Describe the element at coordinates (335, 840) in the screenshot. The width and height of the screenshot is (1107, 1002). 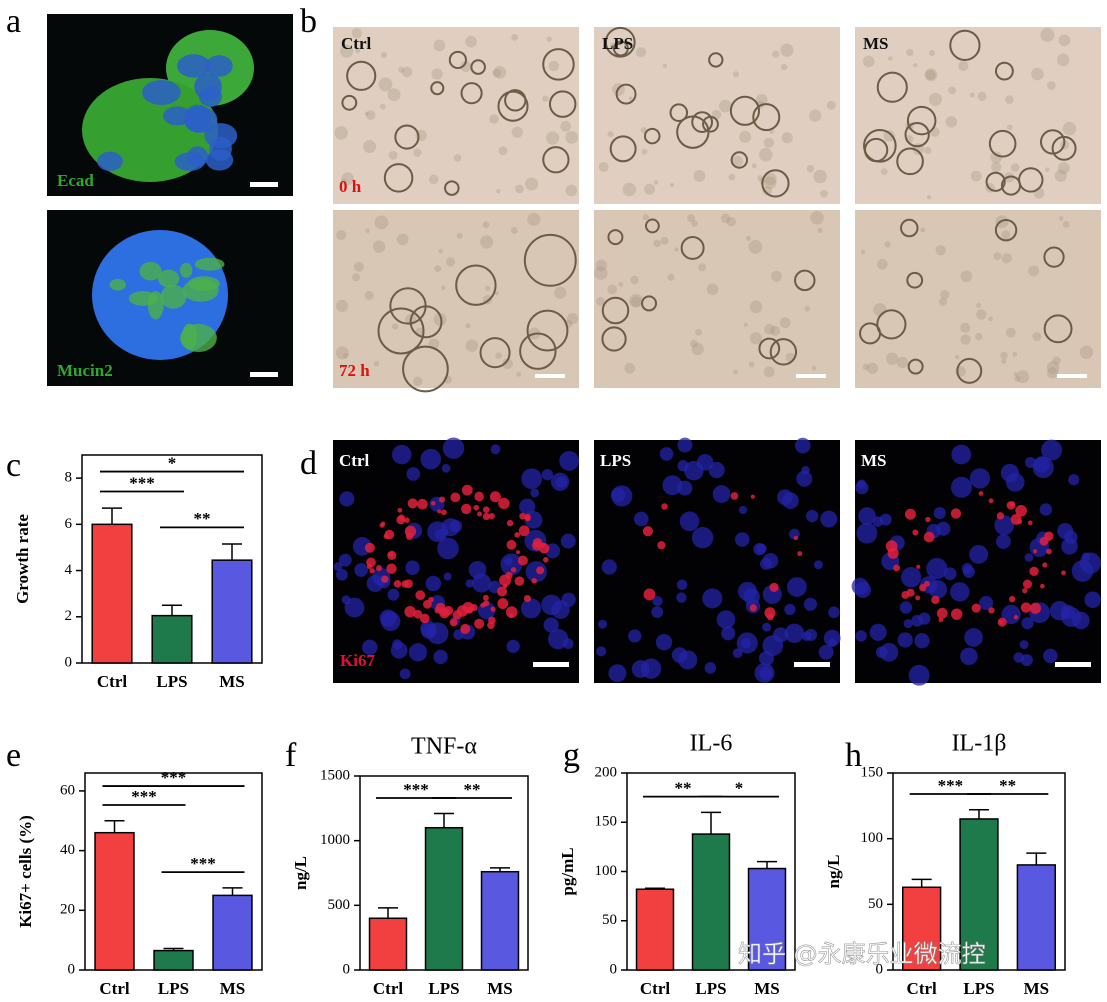
I see `y-tick-label: 1000` at that location.